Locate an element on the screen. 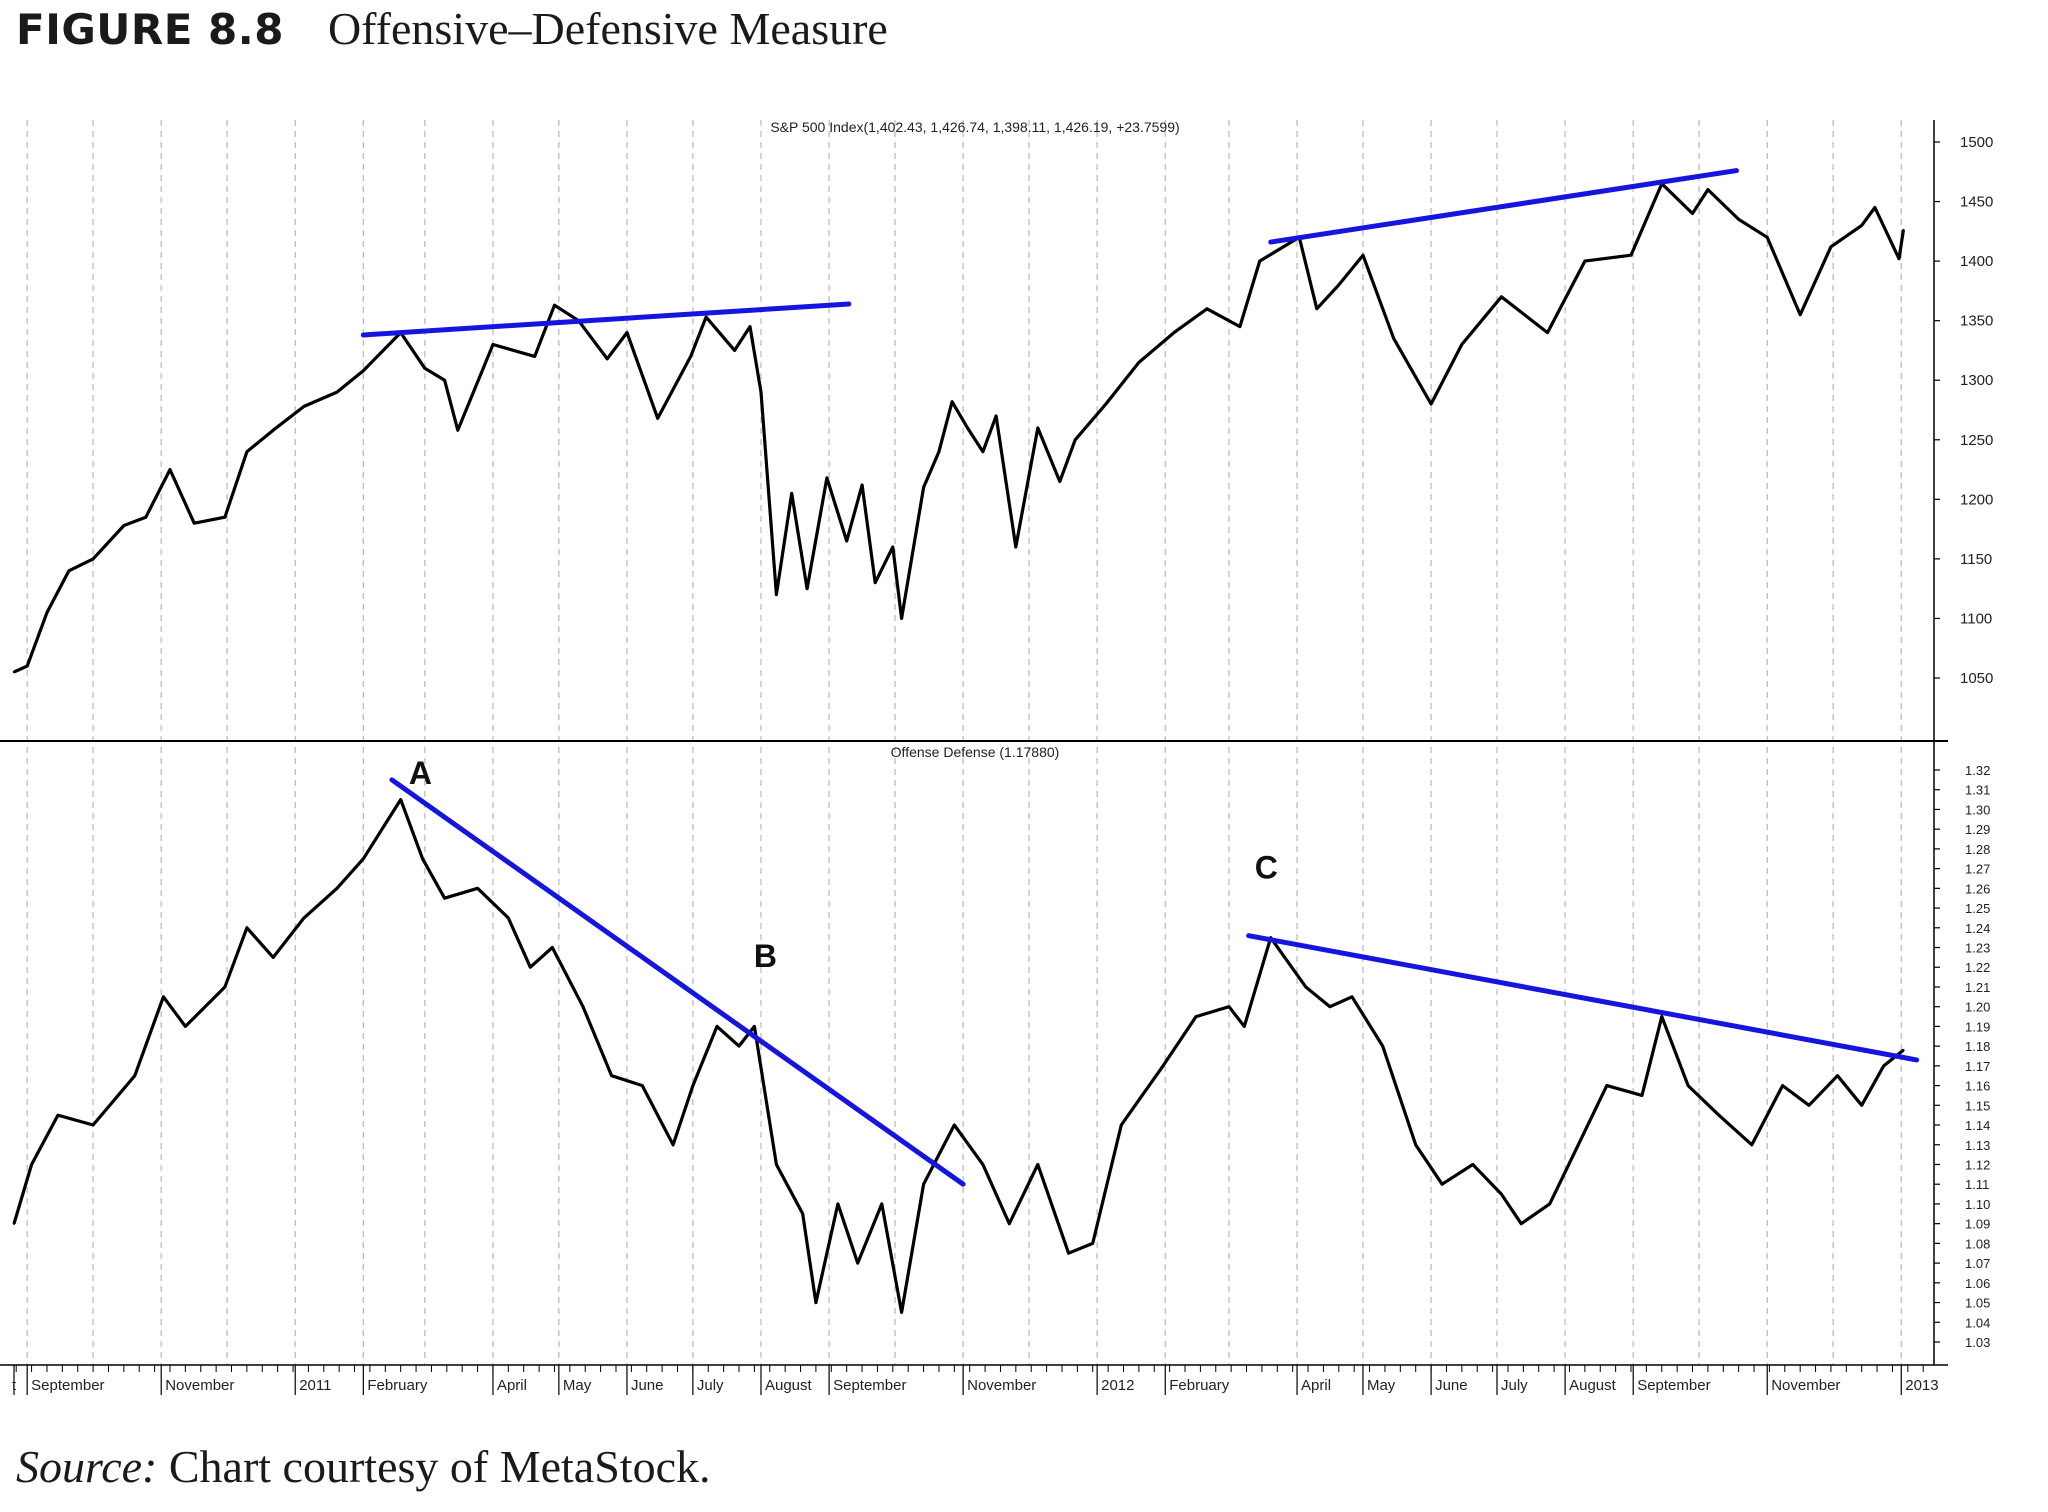 This screenshot has height=1512, width=2048. y-tick-label: 1.28 is located at coordinates (1977, 849).